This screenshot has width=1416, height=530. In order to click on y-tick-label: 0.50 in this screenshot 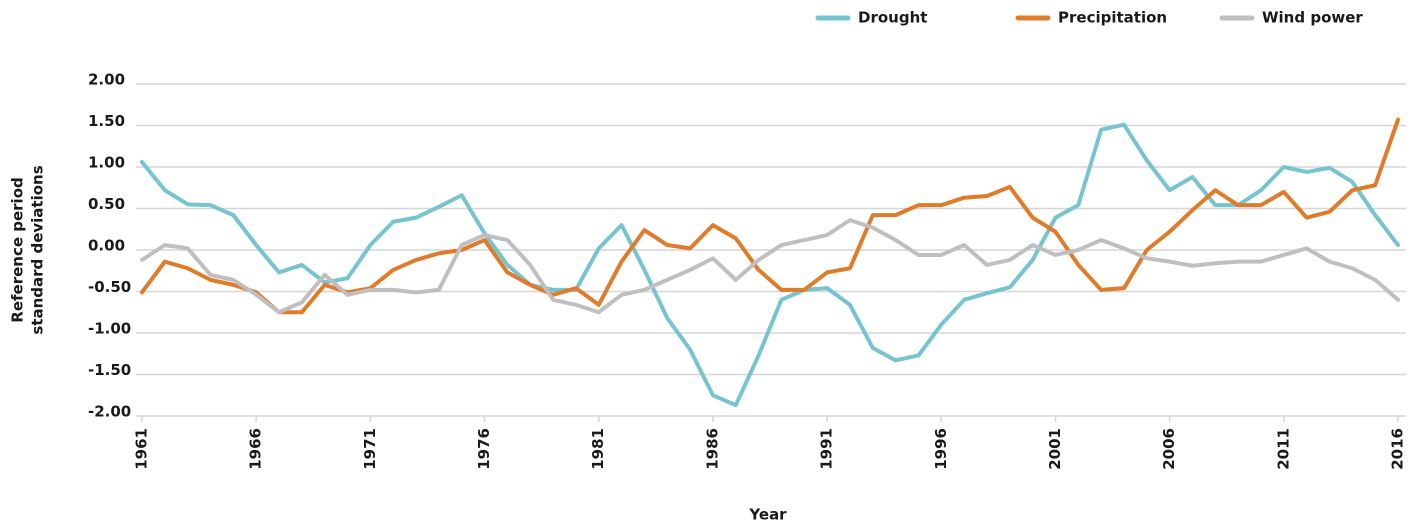, I will do `click(106, 204)`.